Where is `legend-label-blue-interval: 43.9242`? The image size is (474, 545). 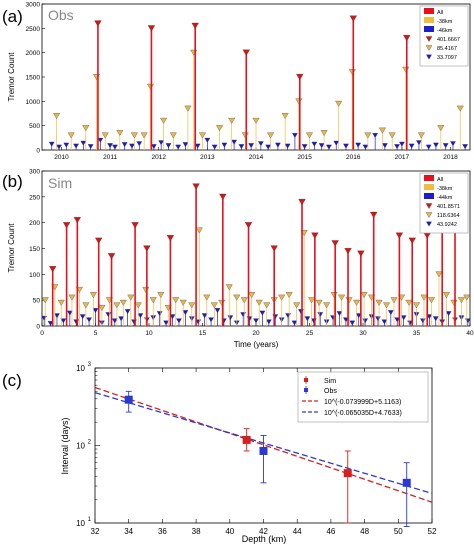
legend-label-blue-interval: 43.9242 is located at coordinates (447, 225).